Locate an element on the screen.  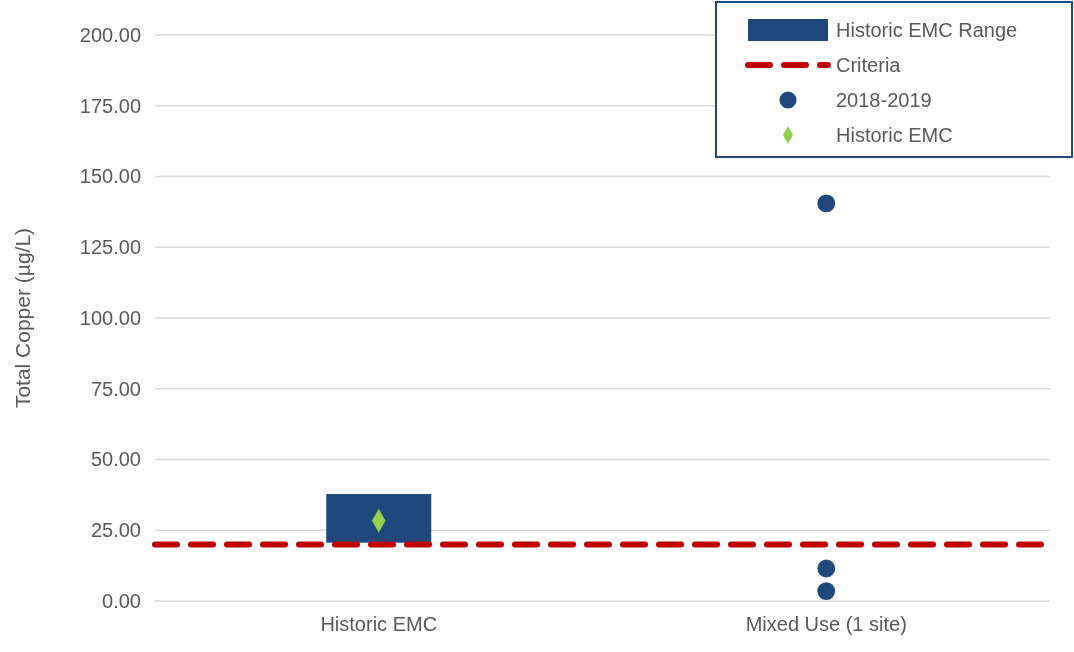
legend-label: Historic EMC Range is located at coordinates (927, 30).